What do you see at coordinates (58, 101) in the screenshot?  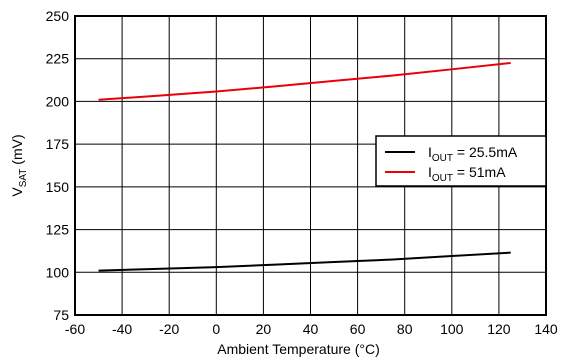 I see `y-tick-label: 200` at bounding box center [58, 101].